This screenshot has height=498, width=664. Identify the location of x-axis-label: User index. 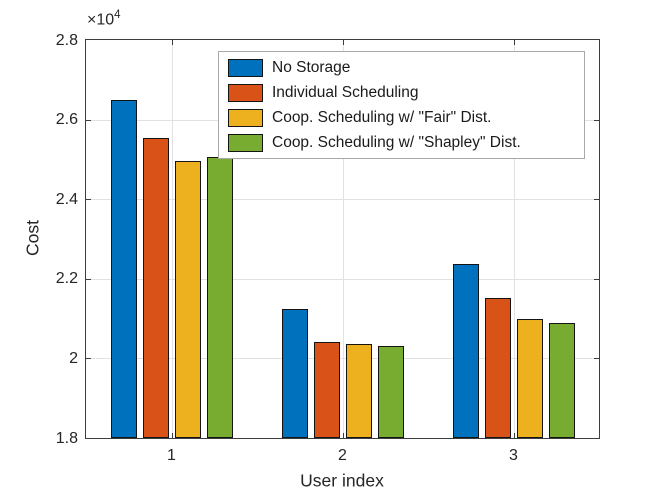
(342, 480).